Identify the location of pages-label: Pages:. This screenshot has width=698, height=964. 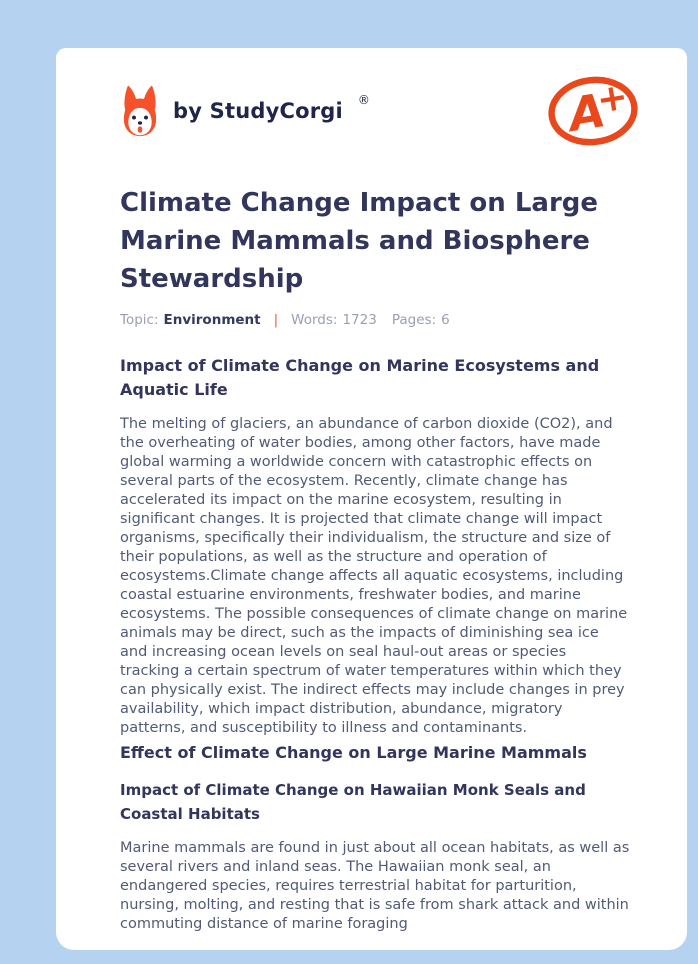
(414, 320).